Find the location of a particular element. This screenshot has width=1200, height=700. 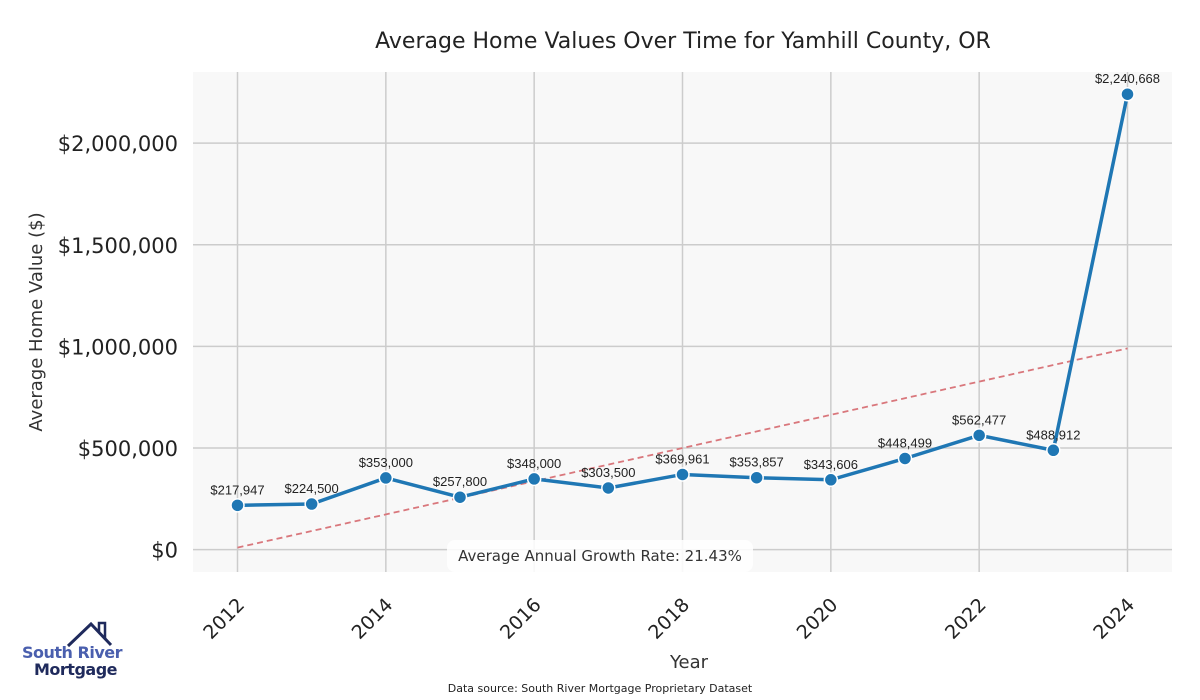

annotation-box is located at coordinates (600, 556).